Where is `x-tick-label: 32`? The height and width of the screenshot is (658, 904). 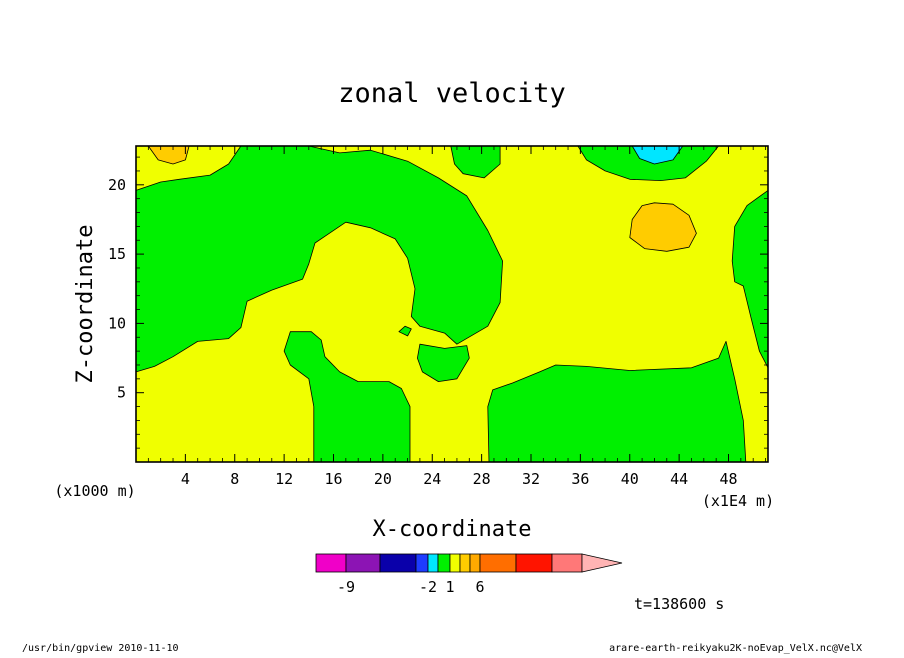 x-tick-label: 32 is located at coordinates (531, 479).